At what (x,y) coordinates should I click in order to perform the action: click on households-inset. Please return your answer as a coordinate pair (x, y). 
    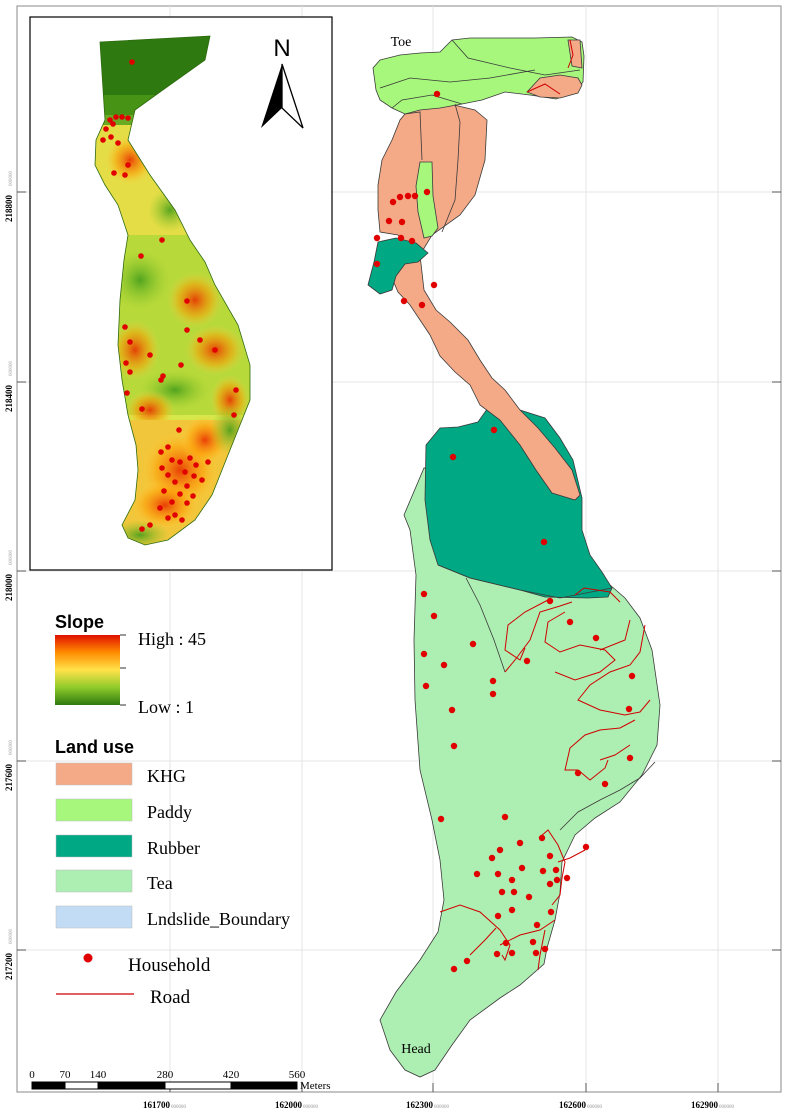
    Looking at the image, I should click on (169, 295).